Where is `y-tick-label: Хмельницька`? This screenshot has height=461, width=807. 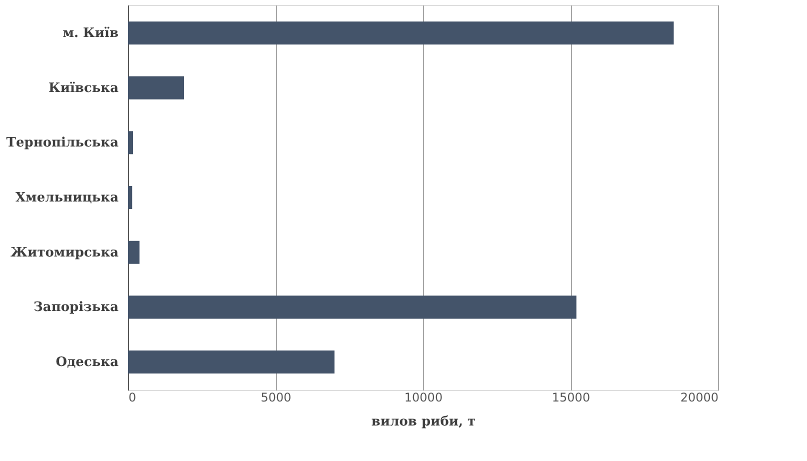
y-tick-label: Хмельницька is located at coordinates (67, 198).